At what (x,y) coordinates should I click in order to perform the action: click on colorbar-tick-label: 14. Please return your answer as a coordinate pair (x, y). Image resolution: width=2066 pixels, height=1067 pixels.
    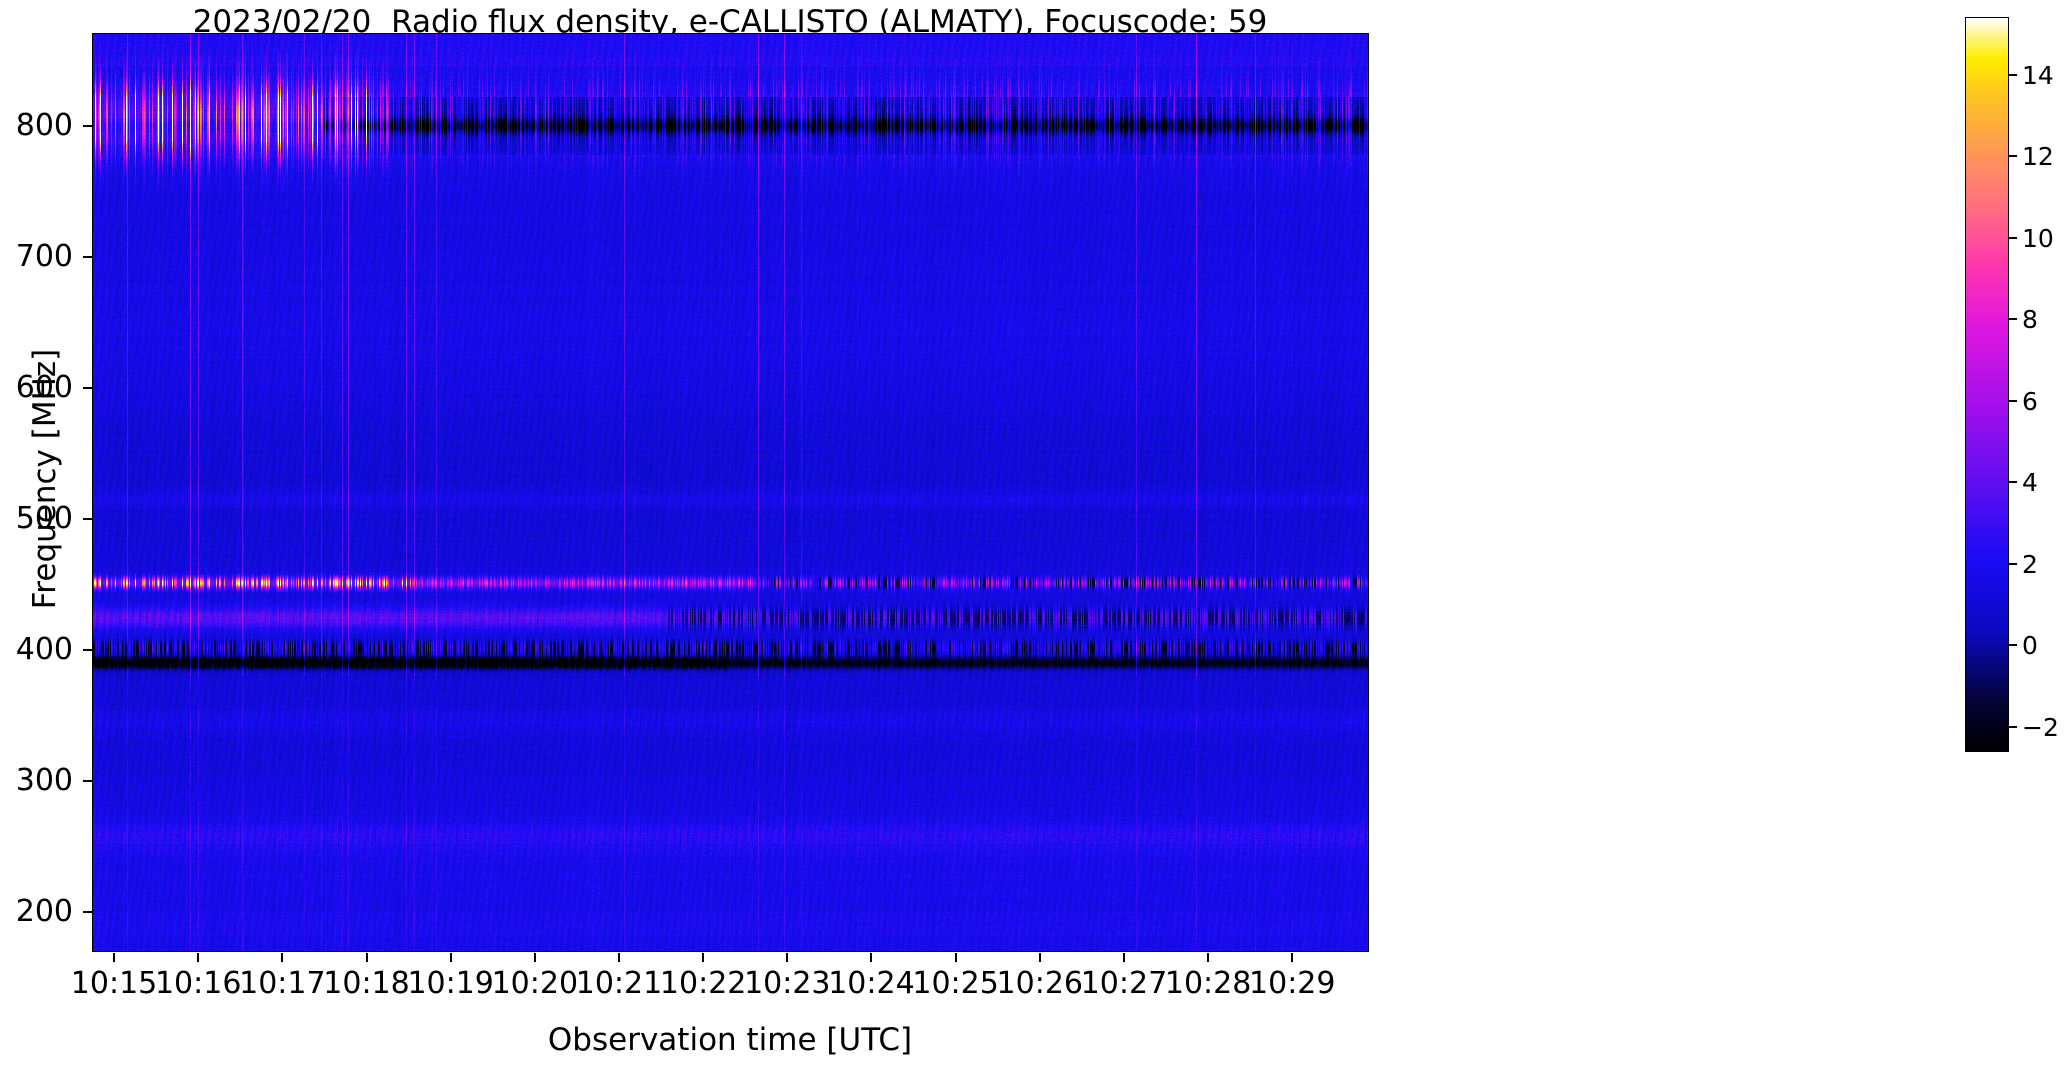
    Looking at the image, I should click on (2038, 75).